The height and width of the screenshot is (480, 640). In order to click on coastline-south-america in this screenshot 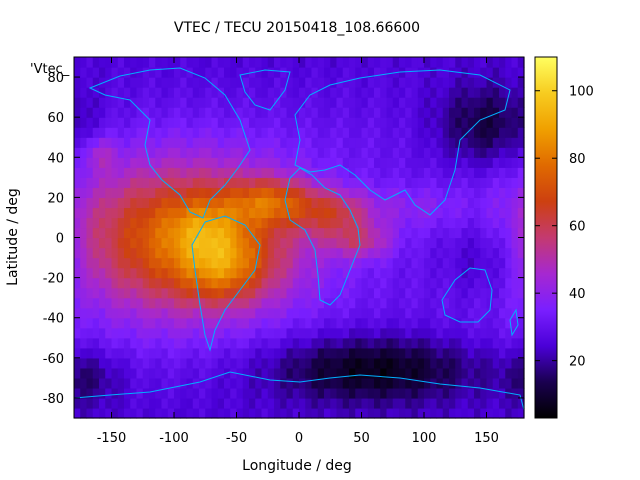, I will do `click(226, 283)`.